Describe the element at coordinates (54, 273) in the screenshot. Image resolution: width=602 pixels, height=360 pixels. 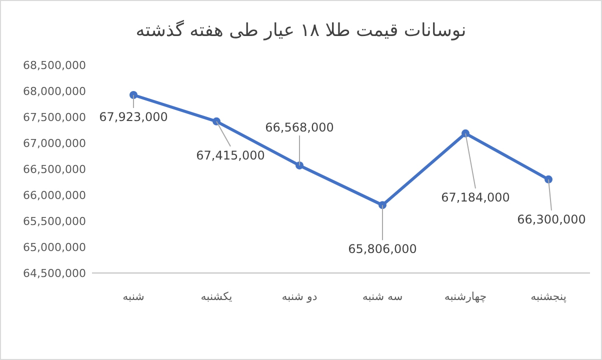
I see `y-tick-label: 64,500,000` at that location.